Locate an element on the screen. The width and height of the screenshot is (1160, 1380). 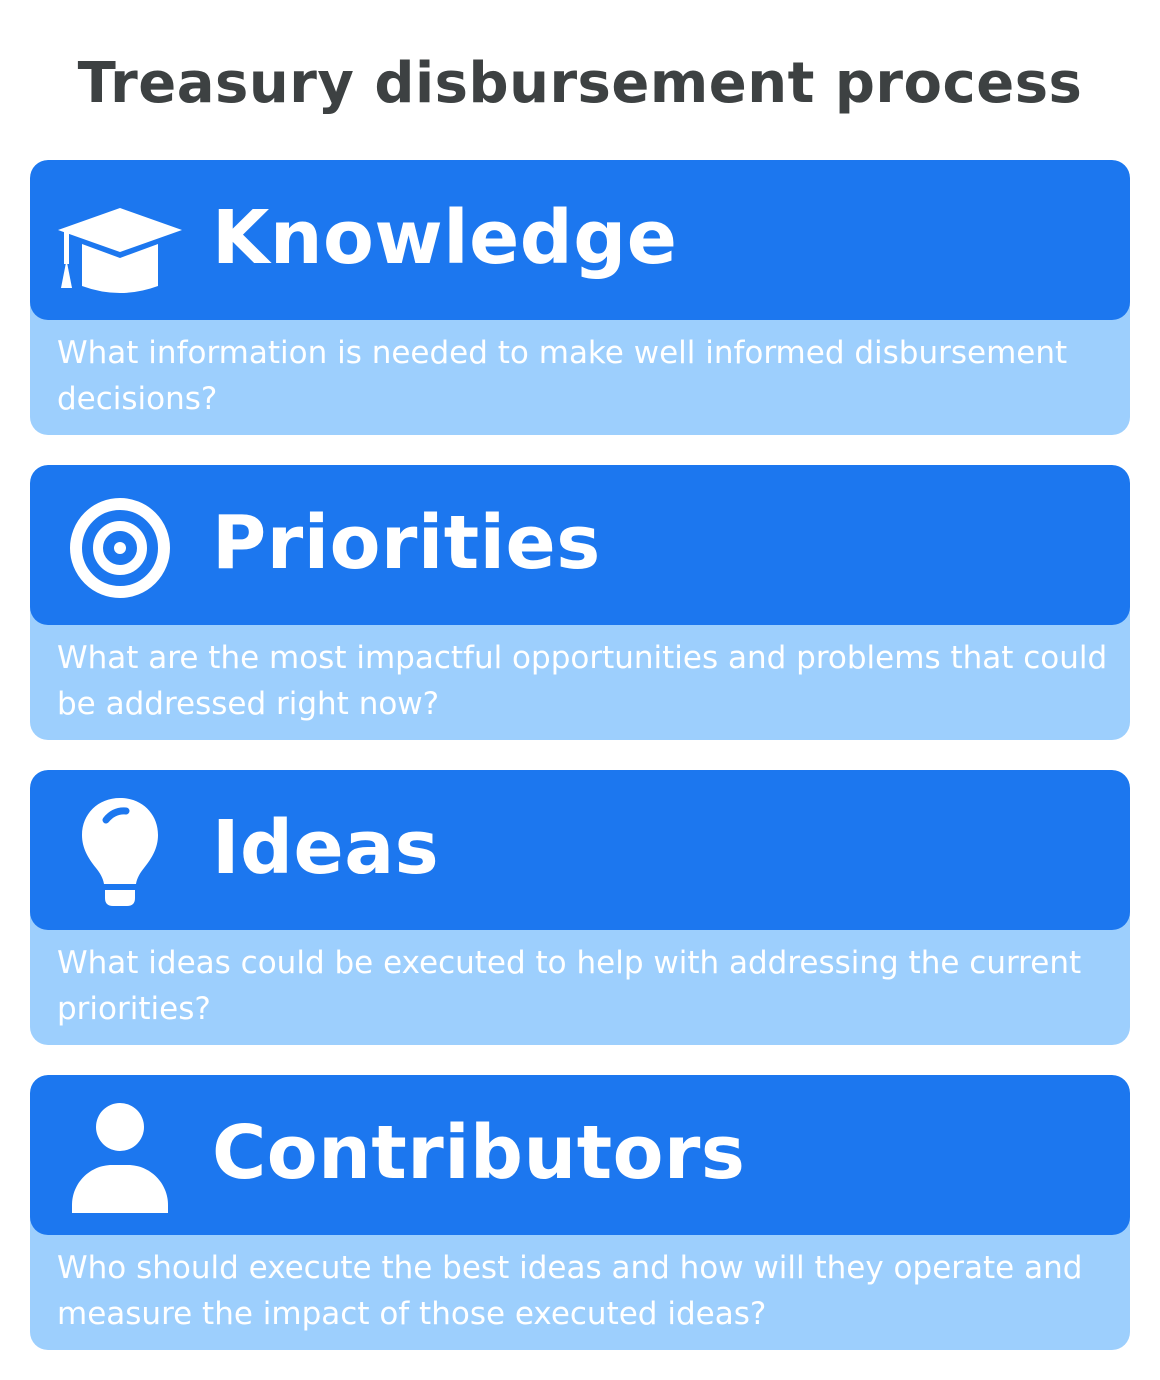
page-title: Treasury disbursement process is located at coordinates (580, 83).